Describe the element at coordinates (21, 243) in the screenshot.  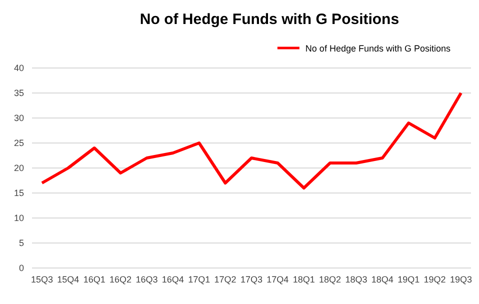
I see `y-tick-label: 5` at that location.